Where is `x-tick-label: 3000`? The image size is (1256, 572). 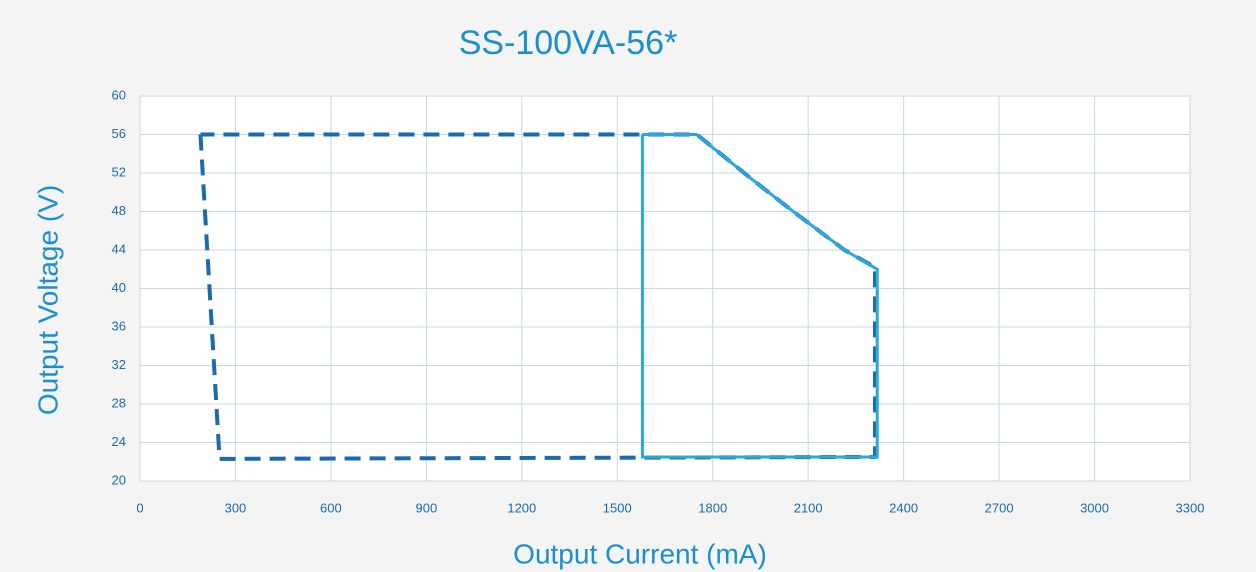 x-tick-label: 3000 is located at coordinates (1094, 507).